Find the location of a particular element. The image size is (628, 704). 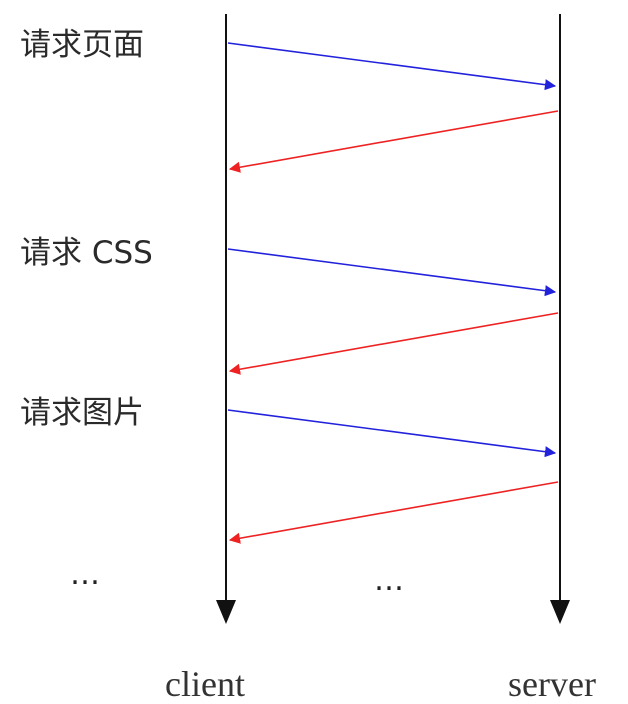

server-label: server is located at coordinates (552, 684).